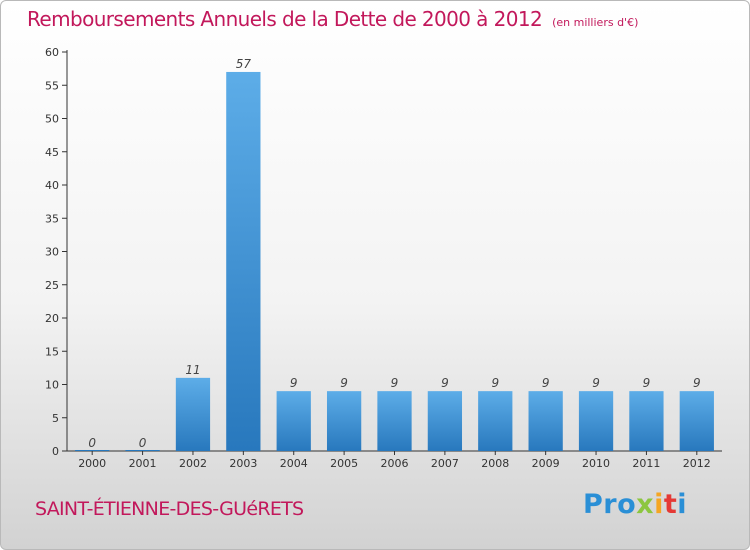 Image resolution: width=750 pixels, height=550 pixels. What do you see at coordinates (697, 463) in the screenshot?
I see `x-tick-label: 2012` at bounding box center [697, 463].